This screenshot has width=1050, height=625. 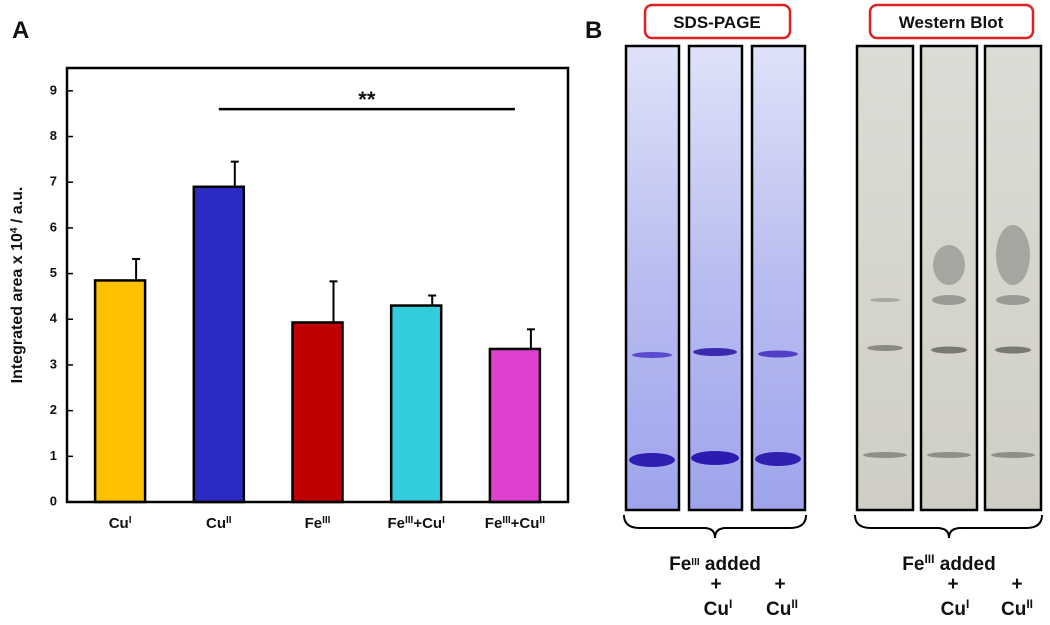 I want to click on x-tick-label: FeIII+CuI, so click(x=416, y=524).